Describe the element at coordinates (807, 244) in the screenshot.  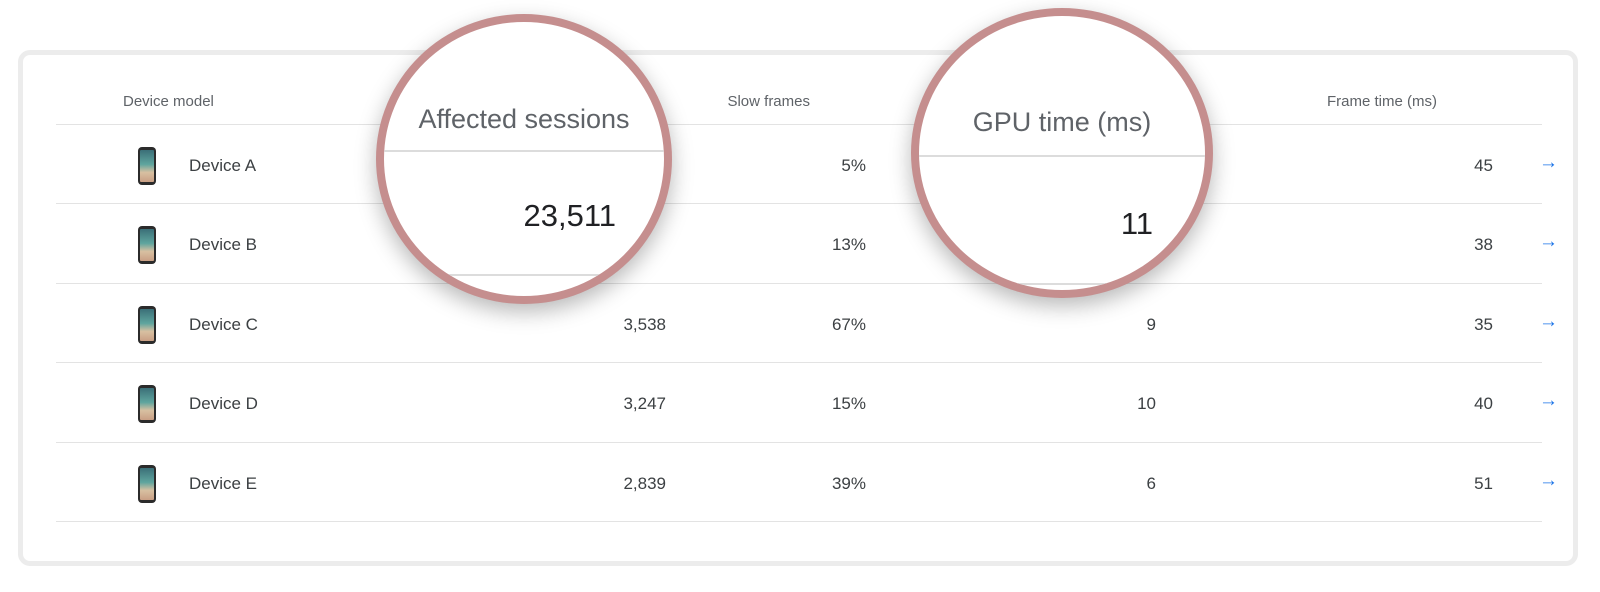
I see `table-row: Device B 13% 38 →` at that location.